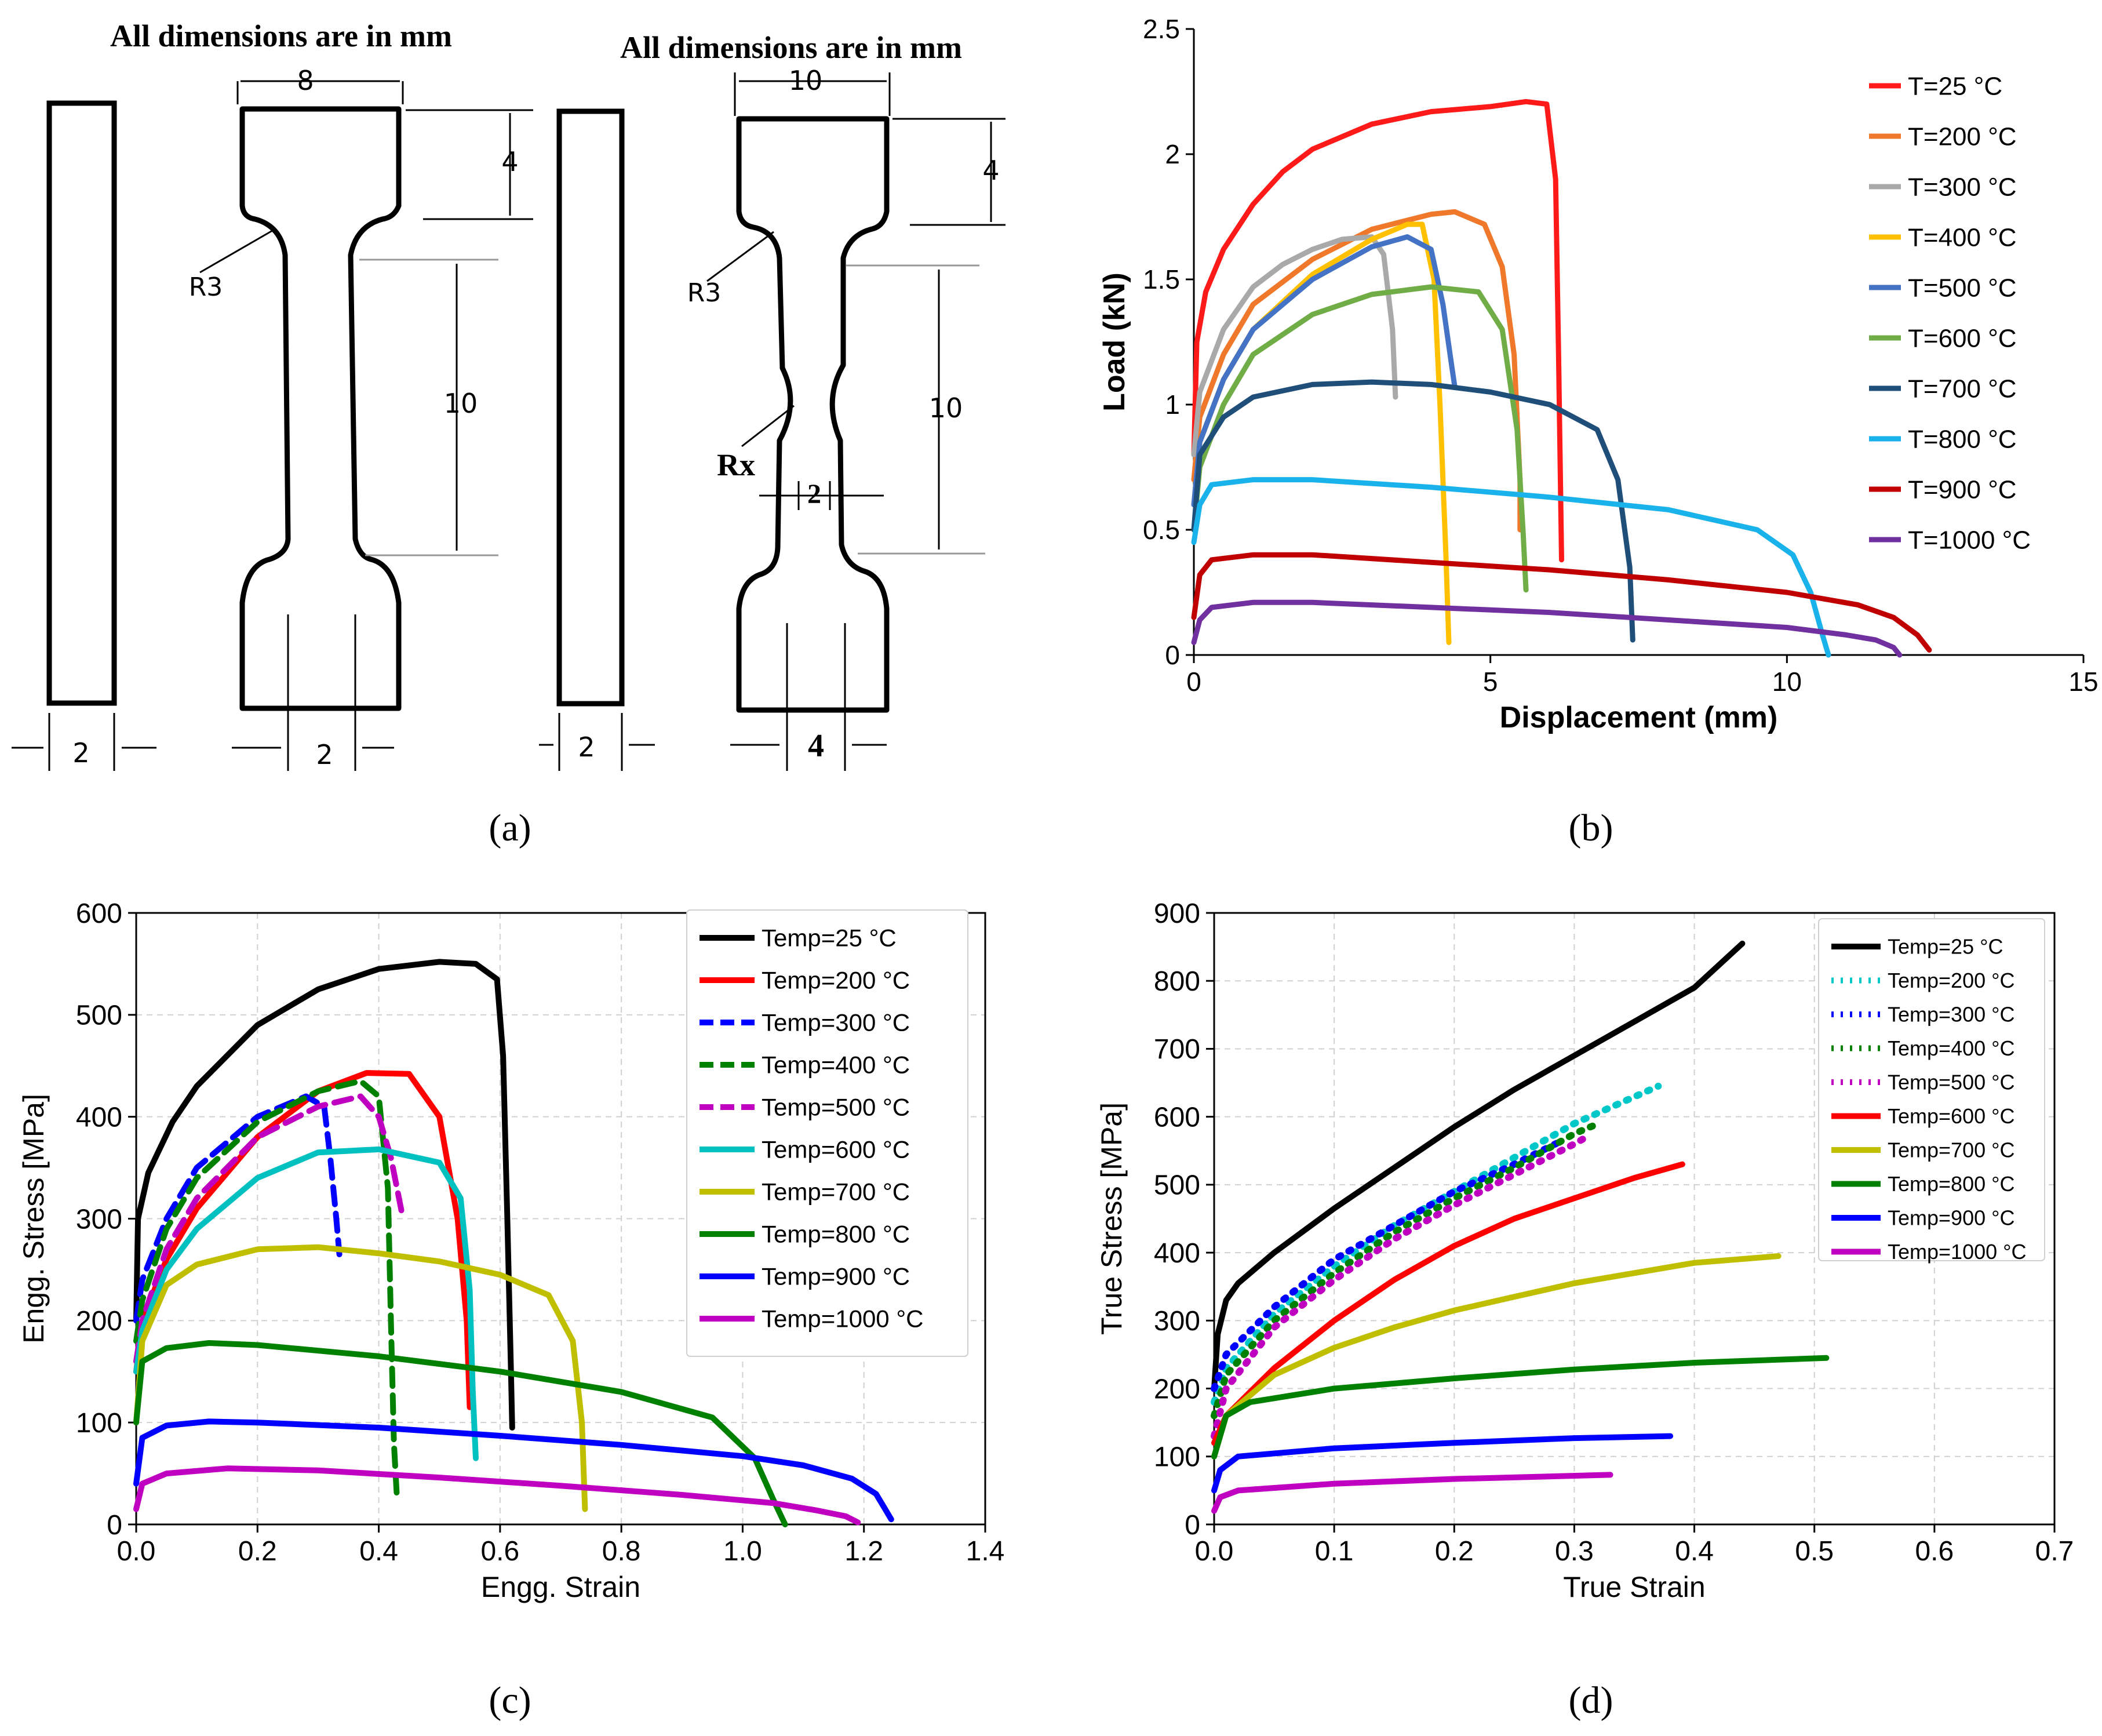 This screenshot has width=2102, height=1736. I want to click on panel-c-label: (c), so click(510, 1701).